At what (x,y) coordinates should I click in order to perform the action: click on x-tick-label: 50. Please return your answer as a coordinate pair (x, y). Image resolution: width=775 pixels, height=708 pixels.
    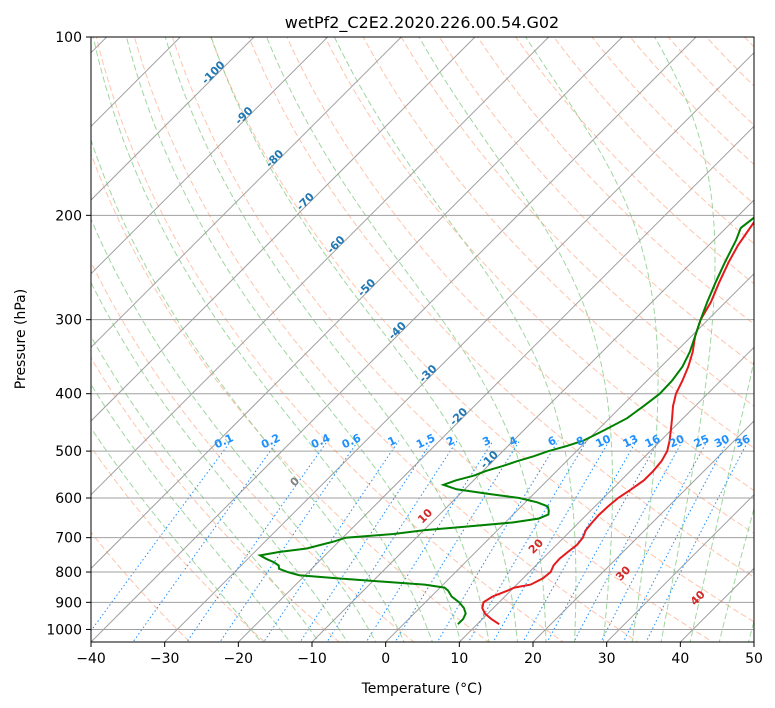
    Looking at the image, I should click on (754, 659).